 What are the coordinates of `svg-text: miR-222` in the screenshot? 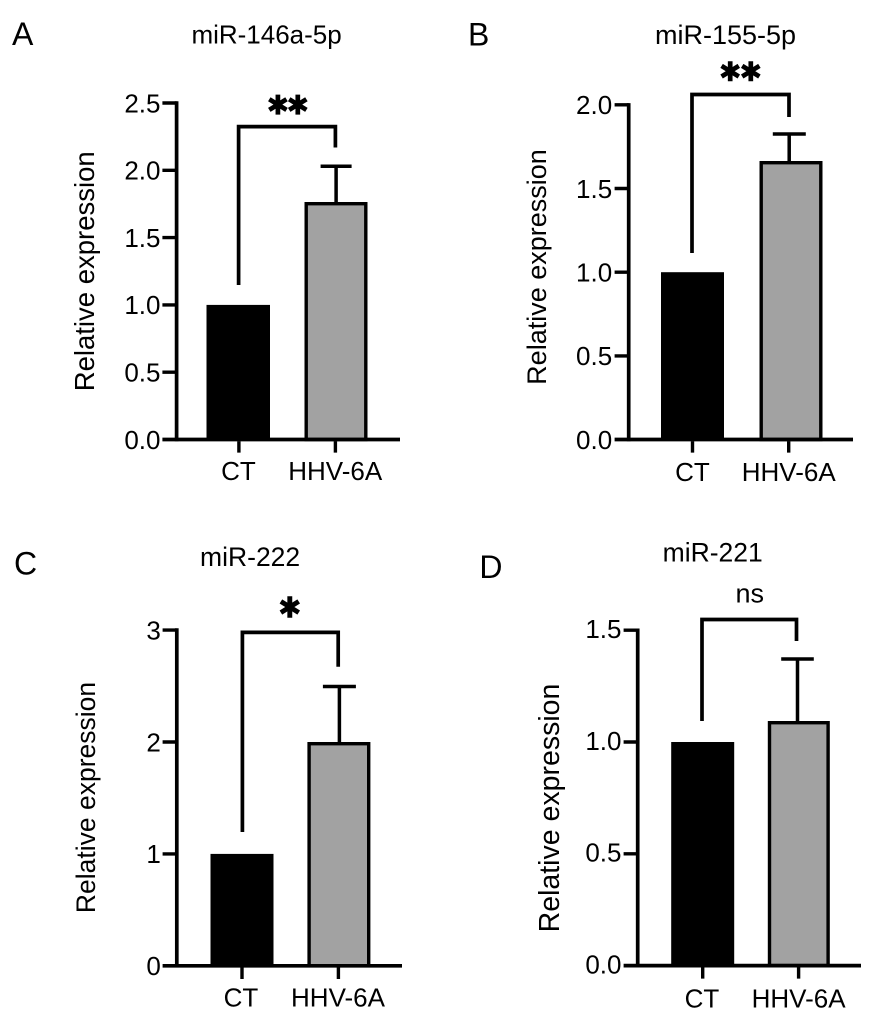 It's located at (250, 557).